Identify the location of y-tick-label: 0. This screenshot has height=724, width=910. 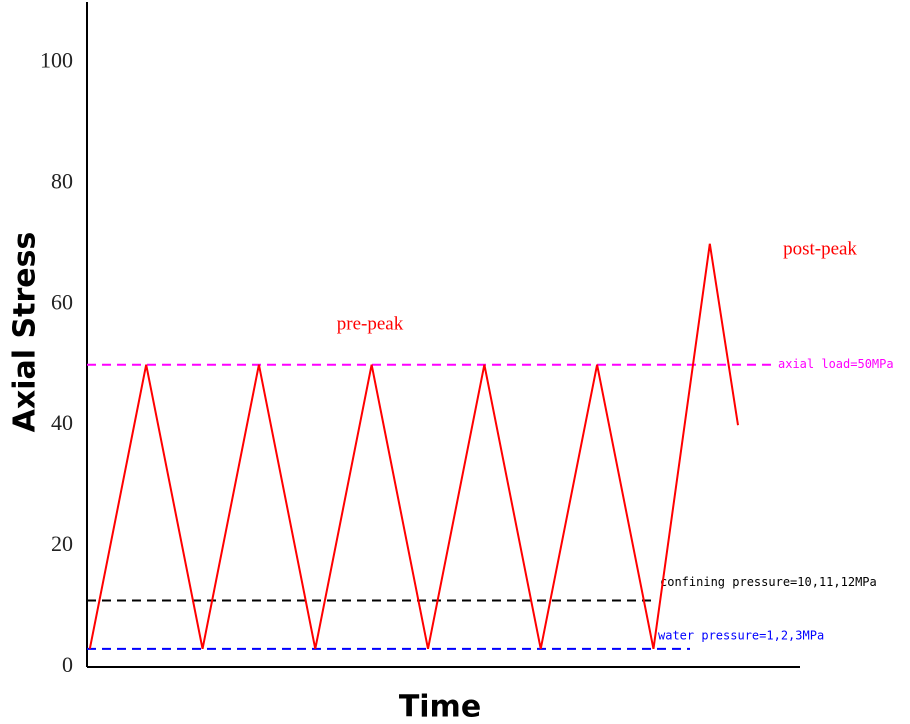
(67, 664).